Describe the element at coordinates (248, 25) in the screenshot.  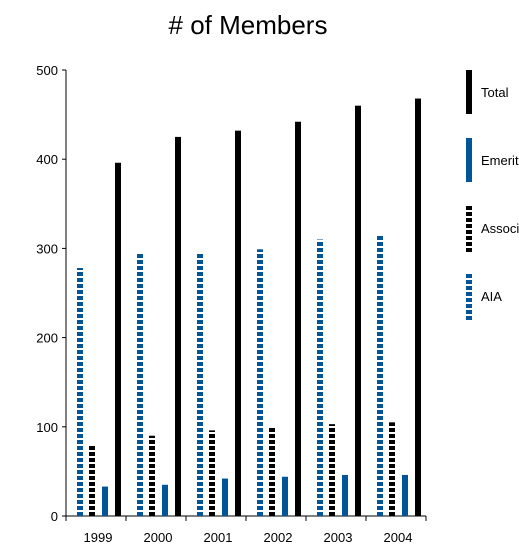
I see `chart-title: # of Members` at that location.